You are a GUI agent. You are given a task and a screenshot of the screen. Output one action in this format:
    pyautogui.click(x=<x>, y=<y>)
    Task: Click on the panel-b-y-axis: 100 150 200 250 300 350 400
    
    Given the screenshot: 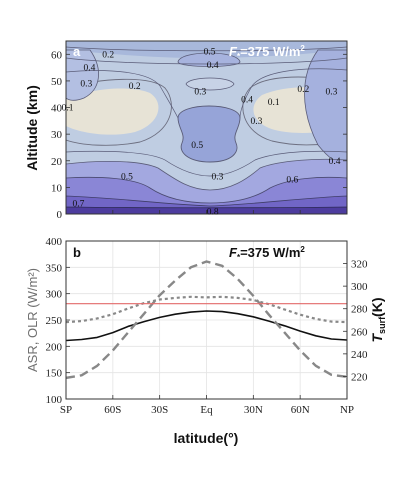 What is the action you would take?
    pyautogui.click(x=58, y=321)
    